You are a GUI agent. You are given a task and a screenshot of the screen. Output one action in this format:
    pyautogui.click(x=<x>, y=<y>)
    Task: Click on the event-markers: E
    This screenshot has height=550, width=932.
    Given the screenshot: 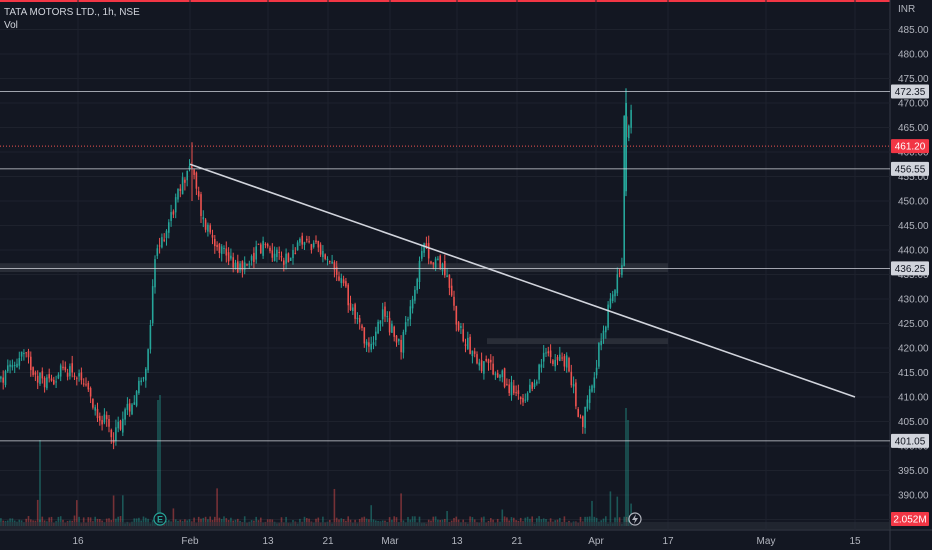 What is the action you would take?
    pyautogui.click(x=397, y=519)
    